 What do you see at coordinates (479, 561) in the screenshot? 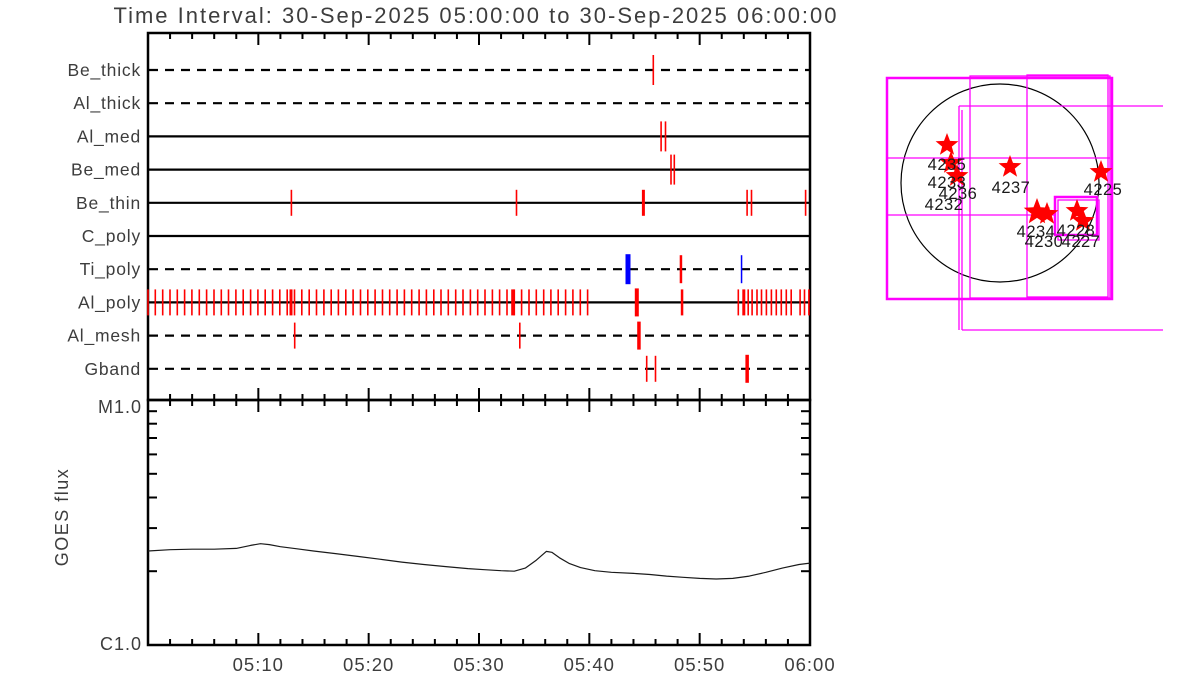
I see `goes-flux-curve` at bounding box center [479, 561].